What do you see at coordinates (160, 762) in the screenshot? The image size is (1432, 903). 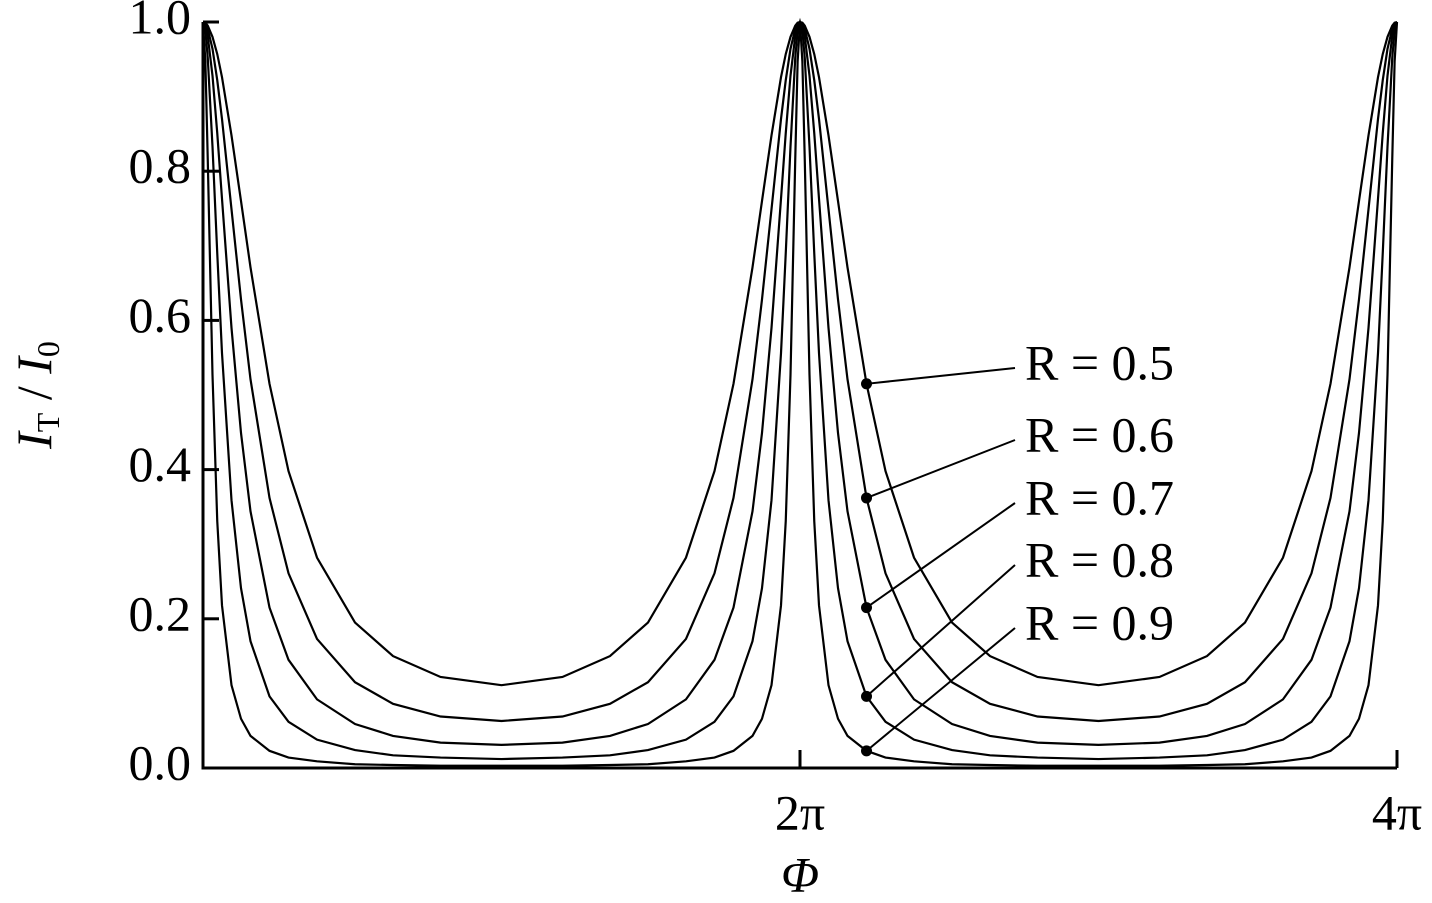 I see `y-tick-label: 0.0` at bounding box center [160, 762].